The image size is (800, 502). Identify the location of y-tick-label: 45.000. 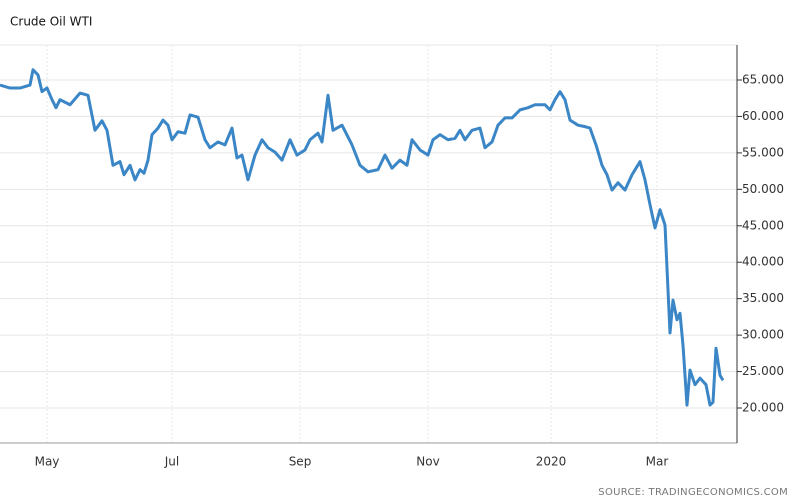
(763, 225).